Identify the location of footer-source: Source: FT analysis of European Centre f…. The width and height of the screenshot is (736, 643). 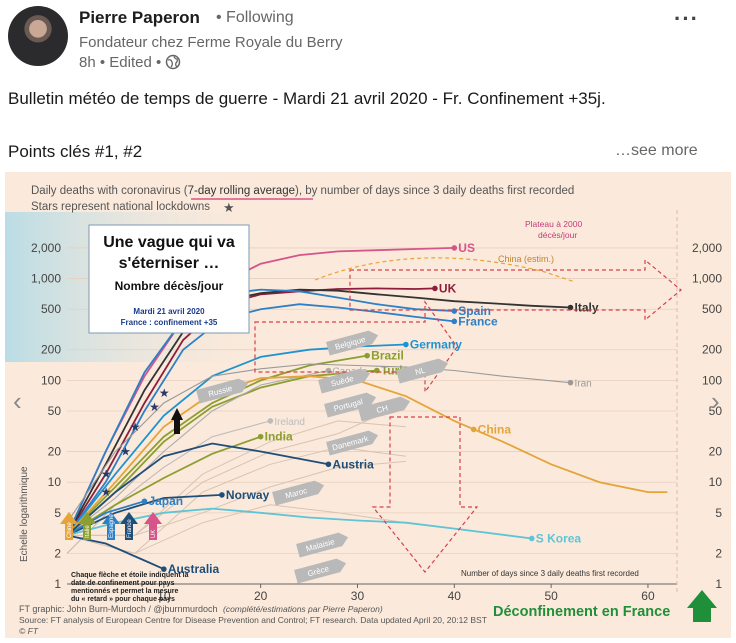
(253, 620).